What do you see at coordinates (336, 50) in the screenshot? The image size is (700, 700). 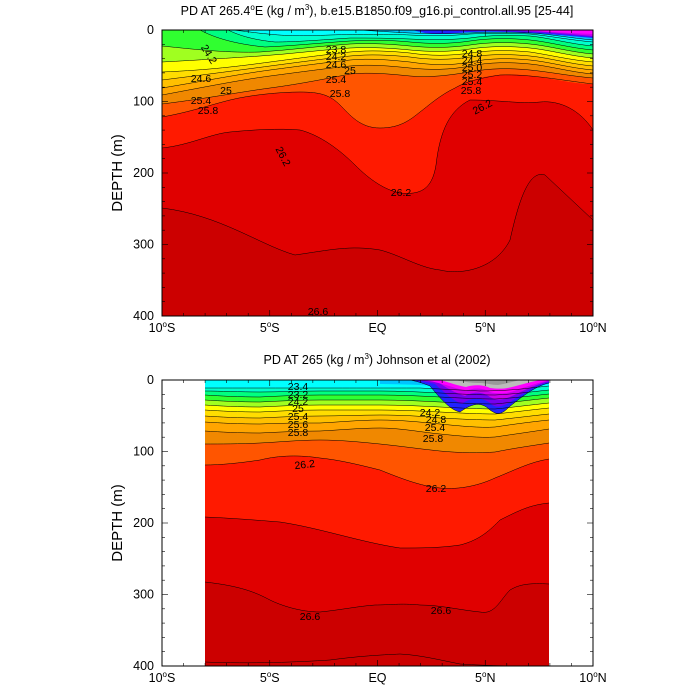 I see `contour-label: 23.8` at bounding box center [336, 50].